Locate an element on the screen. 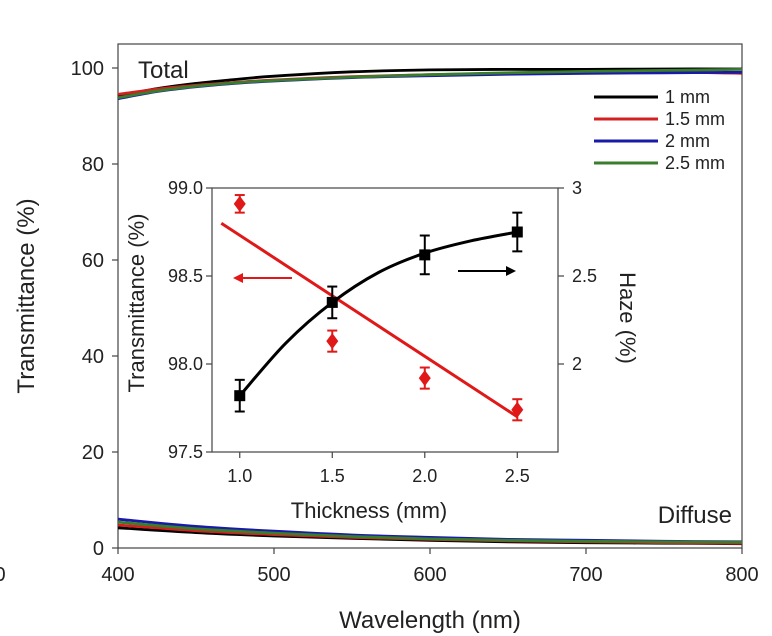 This screenshot has height=636, width=772. inset-y-tick-label: 97.5 is located at coordinates (185, 452).